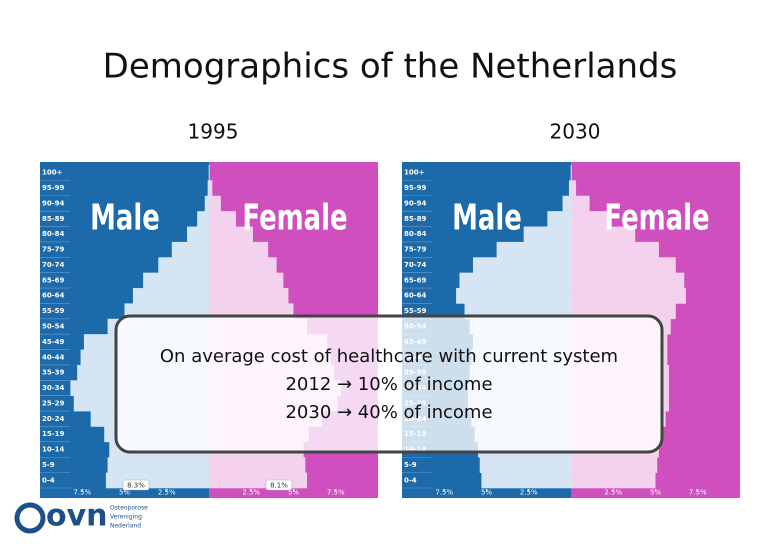  Describe the element at coordinates (30, 518) in the screenshot. I see `logo-ring` at that location.